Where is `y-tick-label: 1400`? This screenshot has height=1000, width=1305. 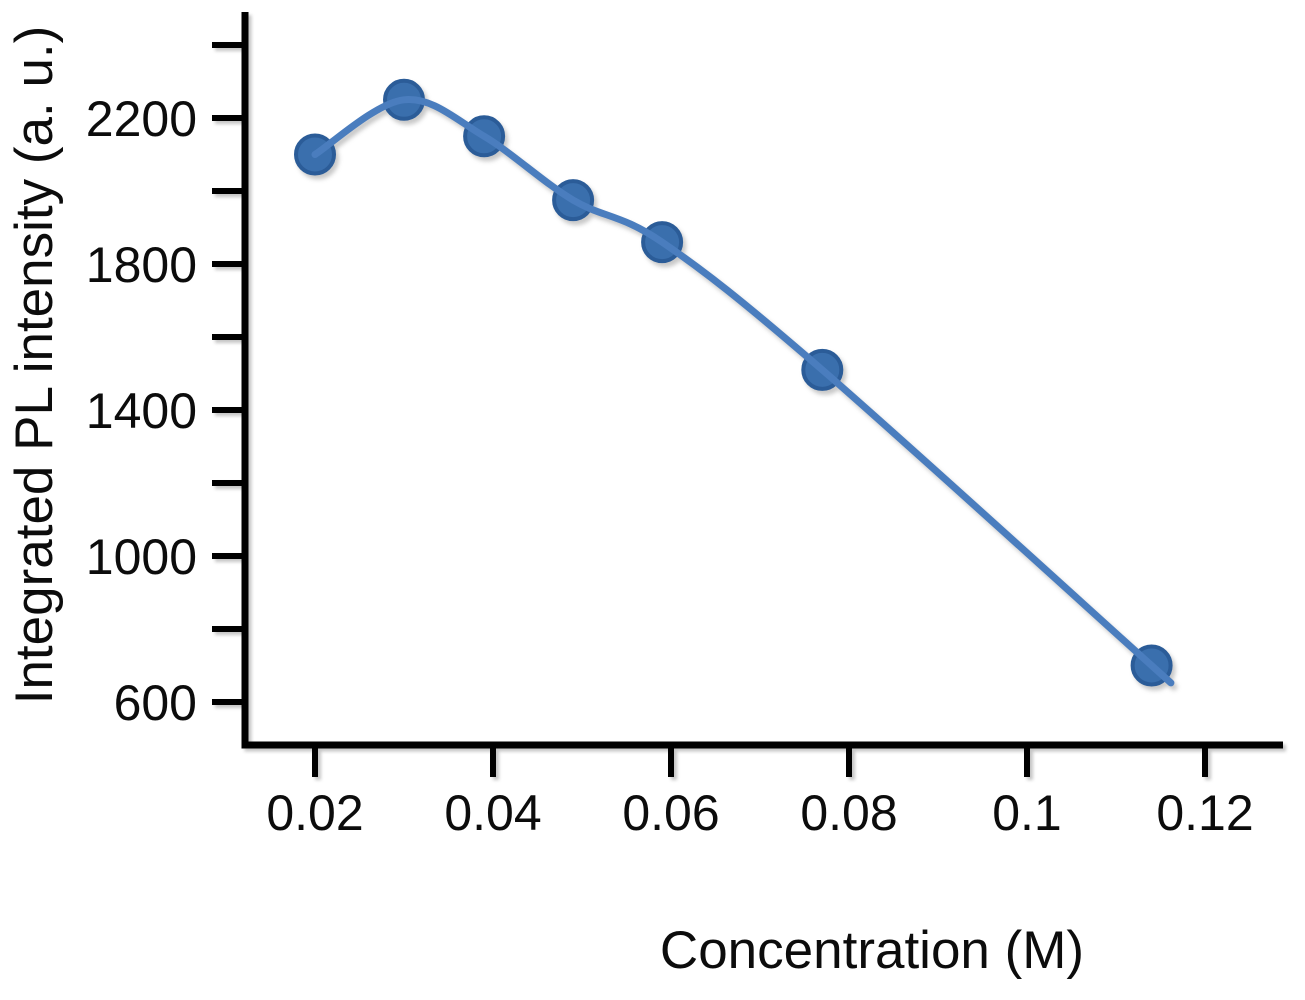
y-tick-label: 1400 is located at coordinates (141, 411).